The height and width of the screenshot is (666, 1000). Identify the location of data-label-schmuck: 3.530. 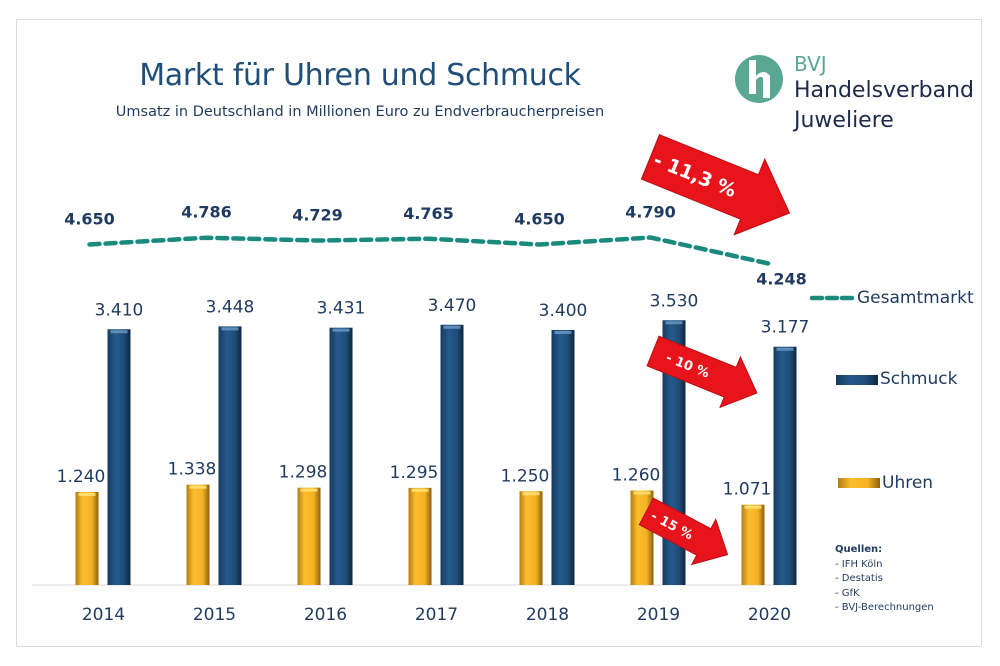
(674, 301).